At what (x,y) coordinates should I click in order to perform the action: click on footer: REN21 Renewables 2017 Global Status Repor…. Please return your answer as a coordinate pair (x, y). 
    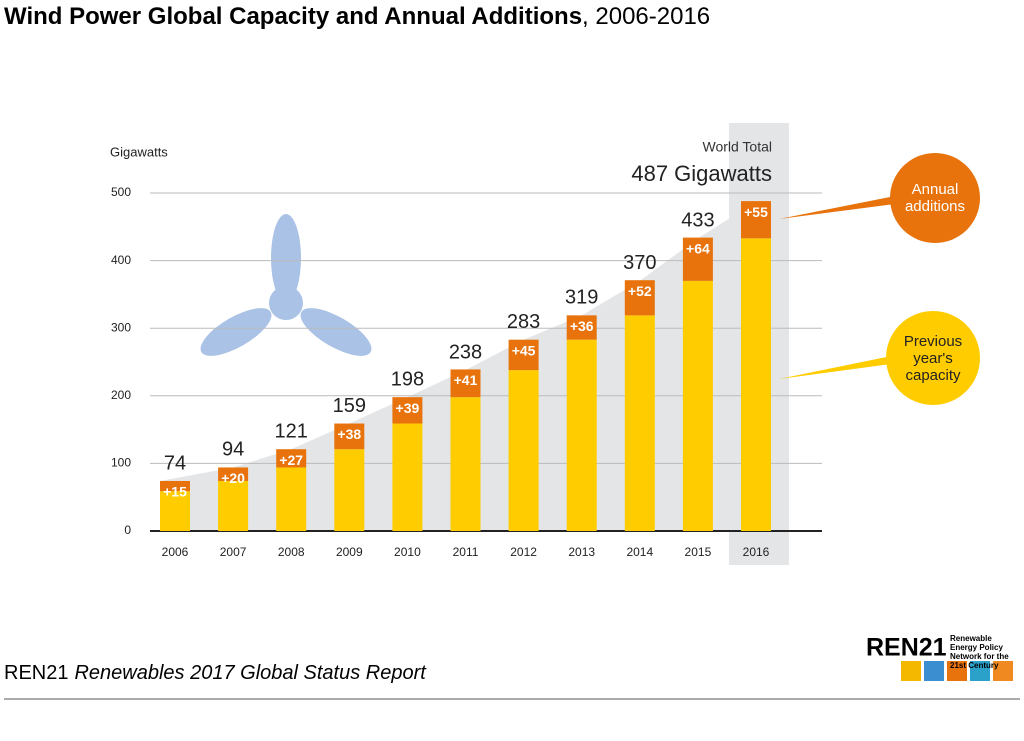
    Looking at the image, I should click on (215, 673).